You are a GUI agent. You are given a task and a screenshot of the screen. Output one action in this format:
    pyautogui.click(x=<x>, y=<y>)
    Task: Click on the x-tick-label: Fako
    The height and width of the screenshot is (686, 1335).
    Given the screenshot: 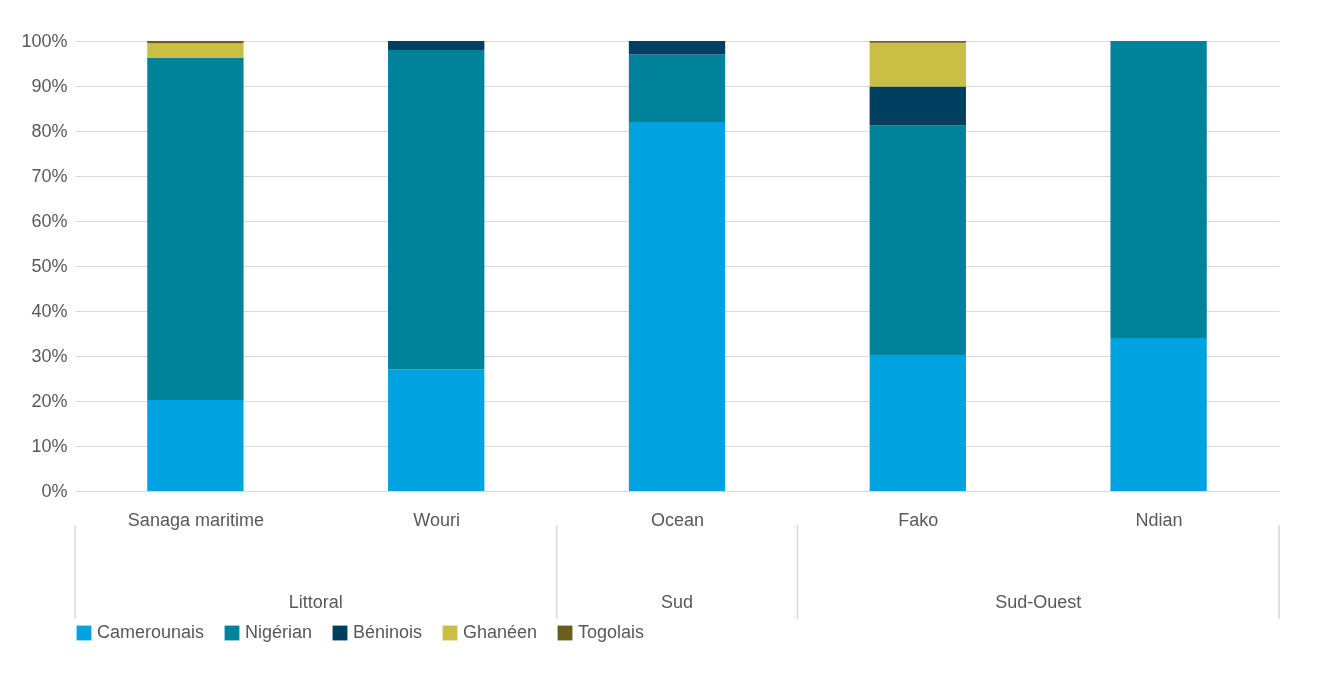 What is the action you would take?
    pyautogui.click(x=918, y=519)
    